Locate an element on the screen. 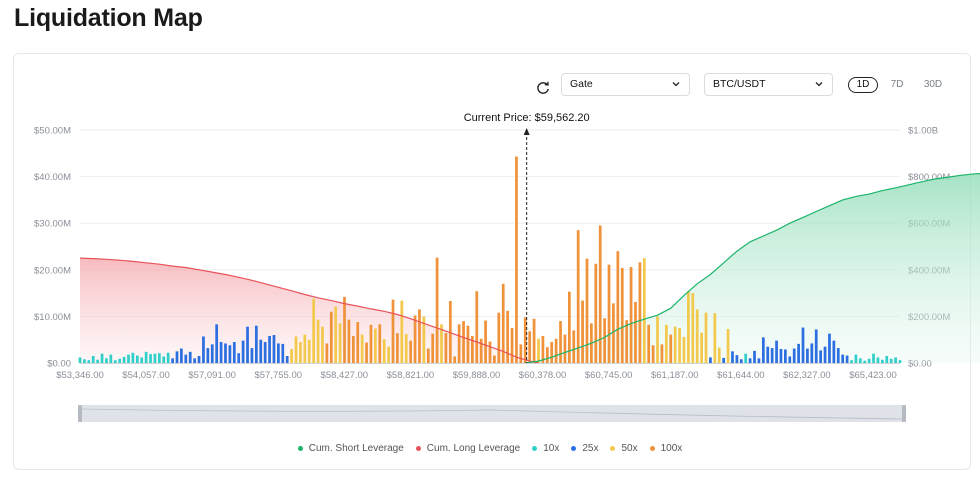 Image resolution: width=980 pixels, height=478 pixels. timeframe-7d-button: 7D is located at coordinates (897, 84).